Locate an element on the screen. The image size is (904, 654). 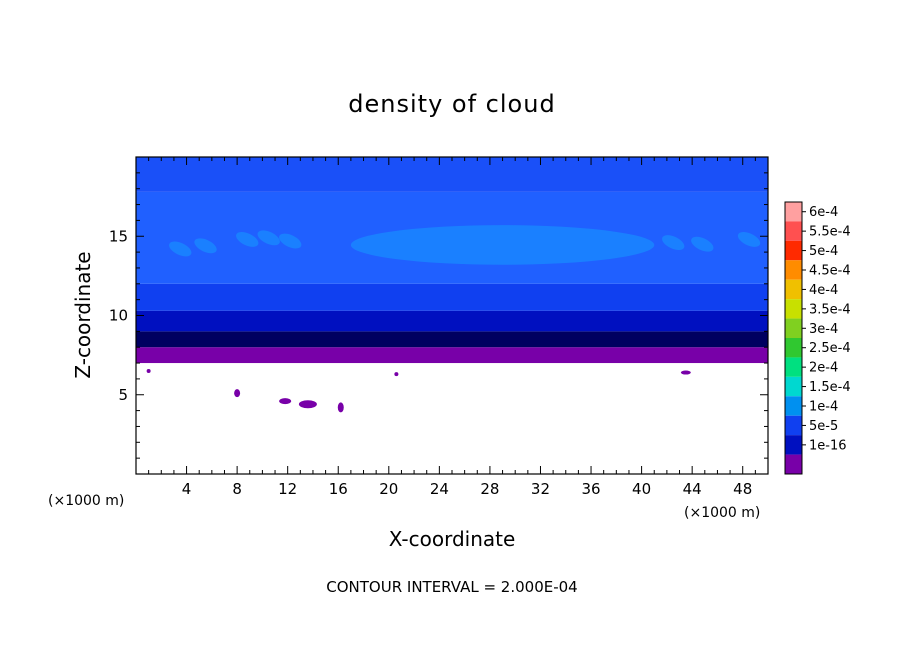
y-tick-label: 5 is located at coordinates (123, 395).